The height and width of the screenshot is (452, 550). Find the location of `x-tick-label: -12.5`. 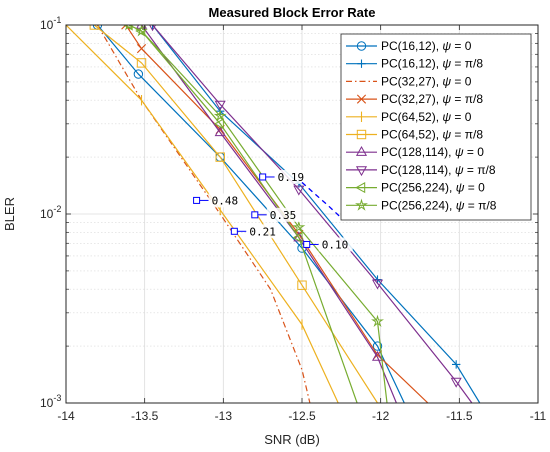

x-tick-label: -12.5 is located at coordinates (302, 416).